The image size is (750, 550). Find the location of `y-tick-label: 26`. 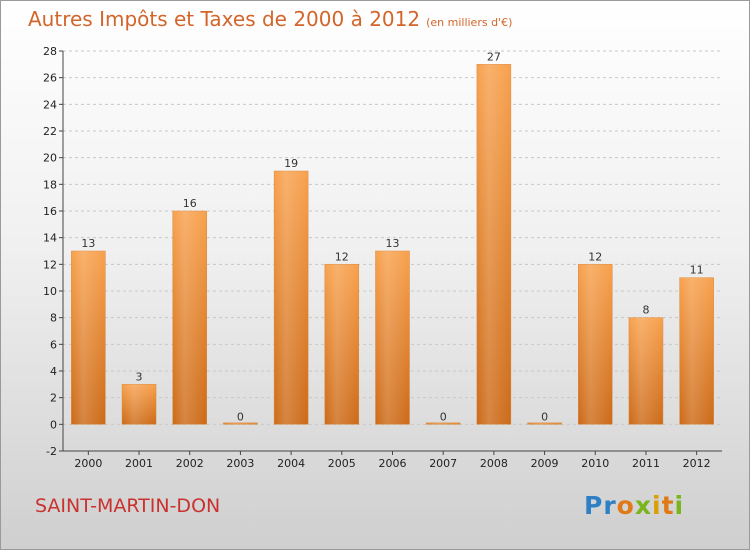

y-tick-label: 26 is located at coordinates (50, 78).